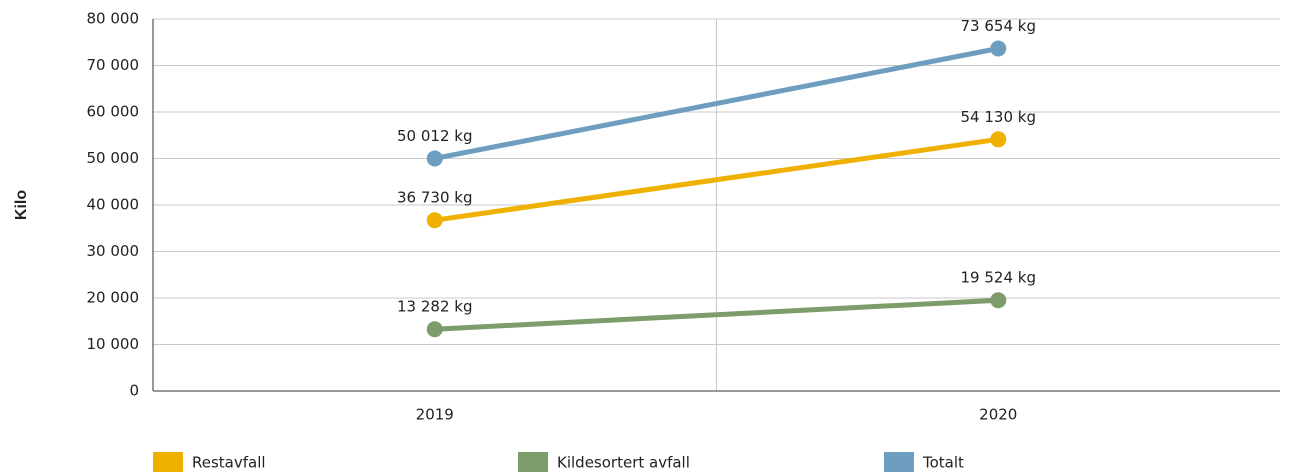 The width and height of the screenshot is (1289, 472). I want to click on data-label: 36 730 kg, so click(434, 198).